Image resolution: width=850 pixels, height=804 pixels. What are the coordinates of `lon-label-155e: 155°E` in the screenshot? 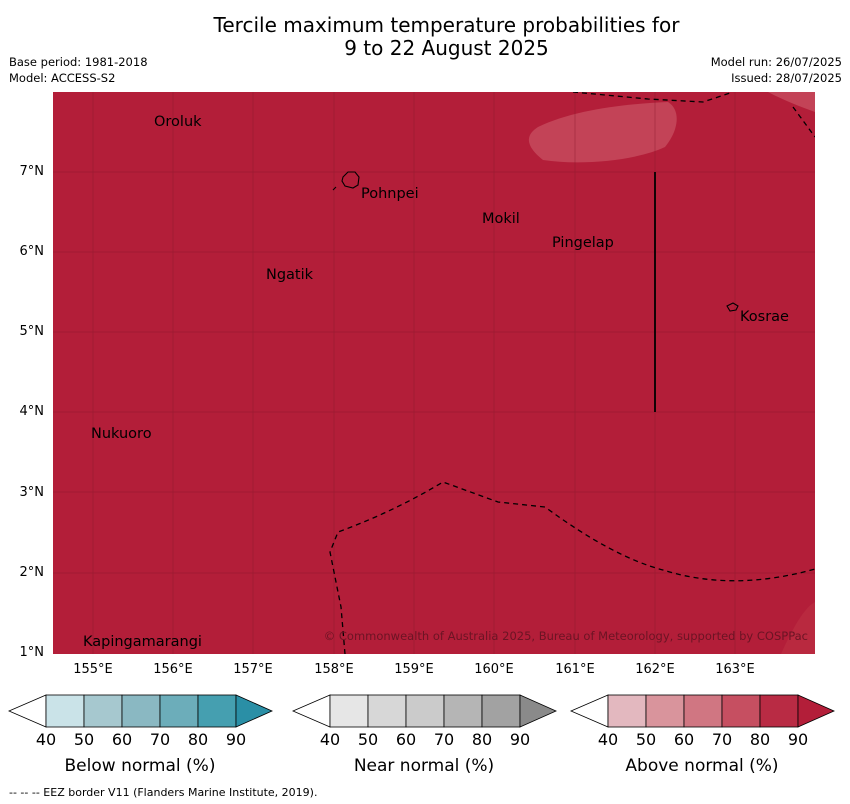 It's located at (93, 669).